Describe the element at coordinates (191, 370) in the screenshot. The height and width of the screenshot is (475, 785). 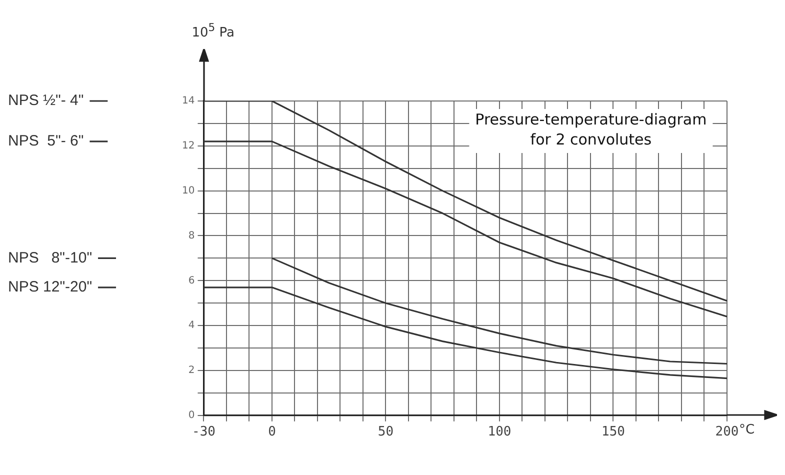
I see `y-tick-label: 2` at that location.